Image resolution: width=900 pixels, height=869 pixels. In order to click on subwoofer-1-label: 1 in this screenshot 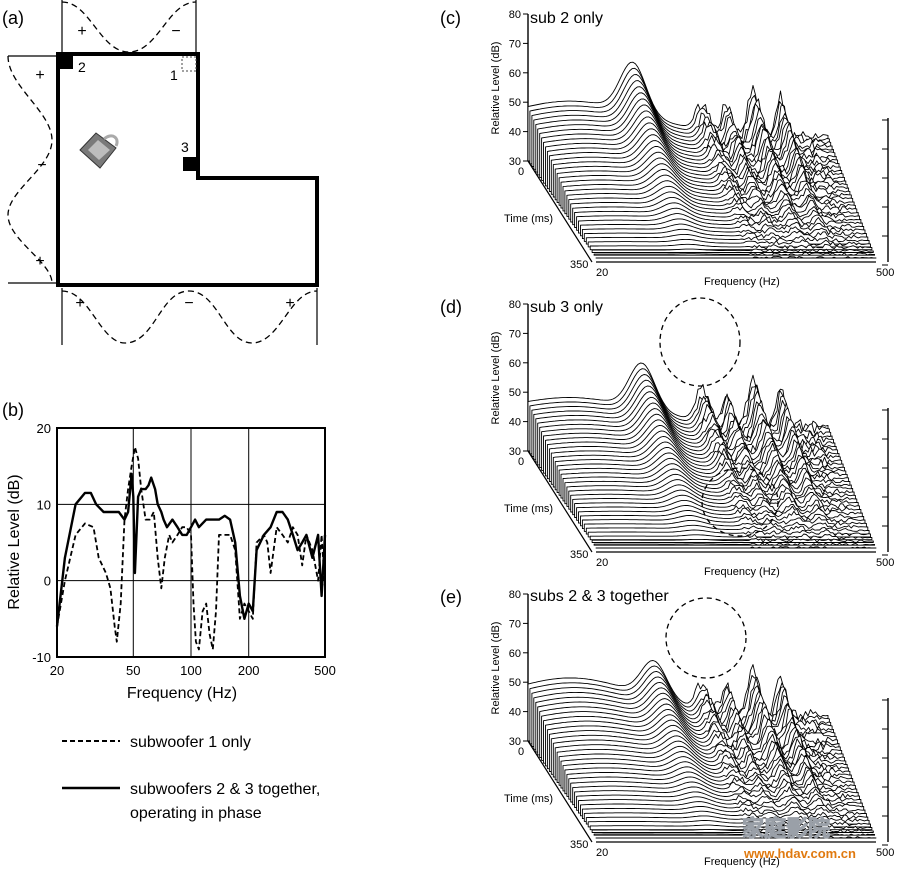, I will do `click(174, 75)`.